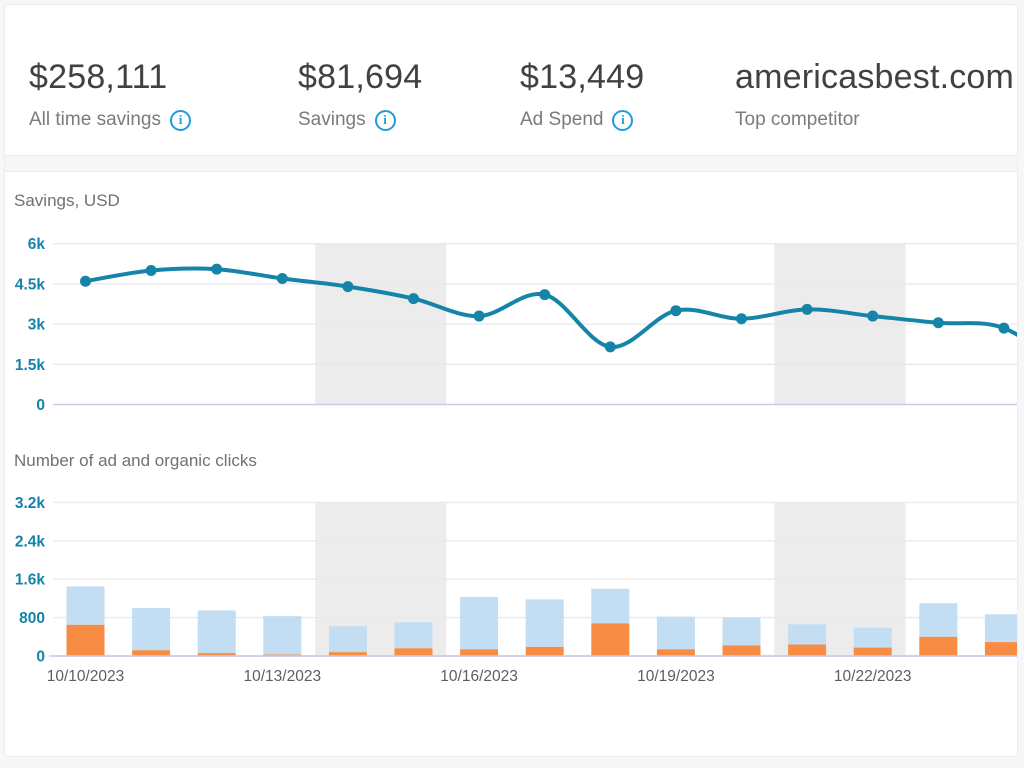  I want to click on stat-label-row: All time savings i, so click(110, 120).